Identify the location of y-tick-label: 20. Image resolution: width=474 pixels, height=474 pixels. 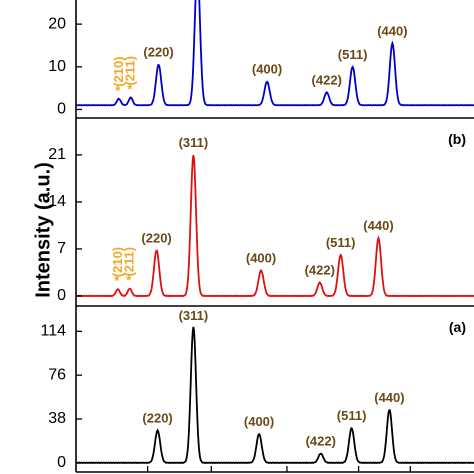
(57, 23).